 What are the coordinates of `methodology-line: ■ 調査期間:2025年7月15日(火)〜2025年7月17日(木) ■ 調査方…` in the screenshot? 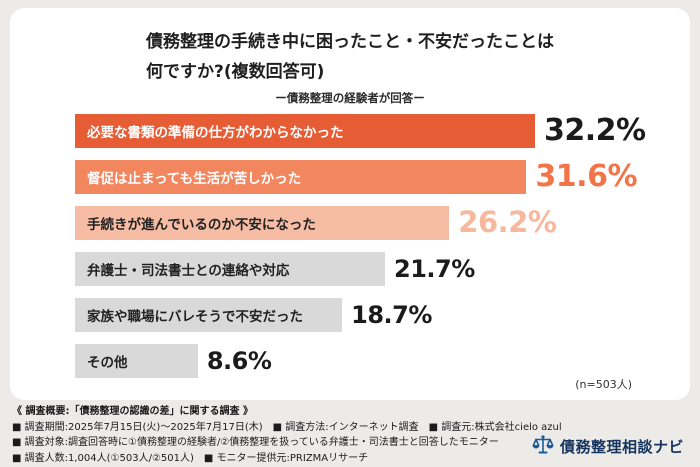 It's located at (287, 428).